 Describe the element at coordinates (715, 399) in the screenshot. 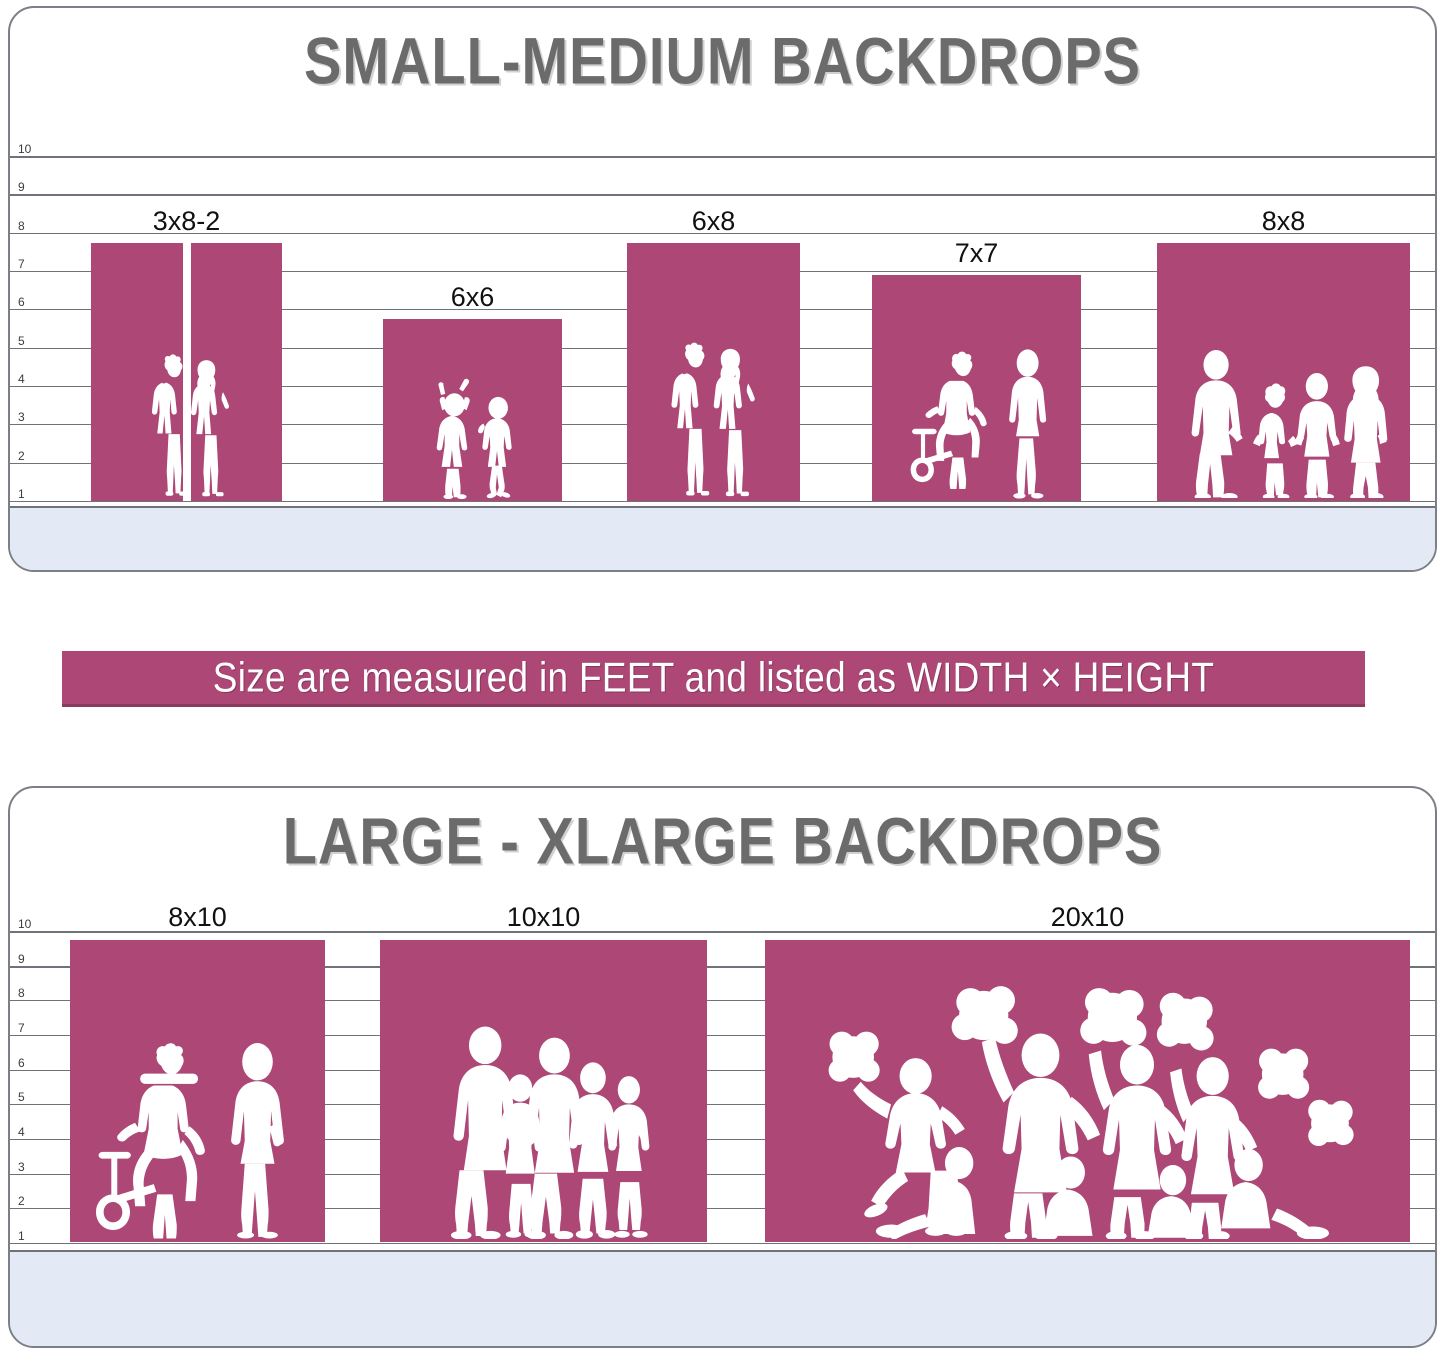

I see `silhouette-two-girls-b` at that location.